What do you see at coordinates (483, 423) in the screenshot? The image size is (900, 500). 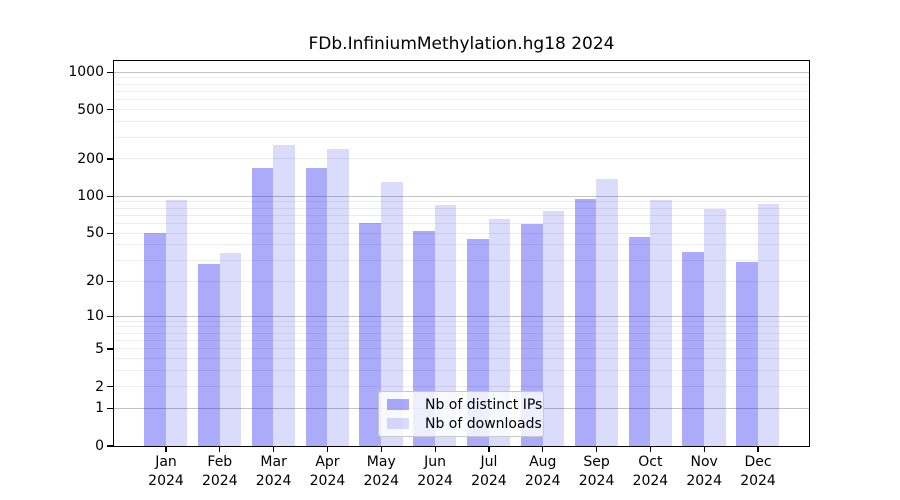 I see `legend-label-downloads: Nb of downloads` at bounding box center [483, 423].